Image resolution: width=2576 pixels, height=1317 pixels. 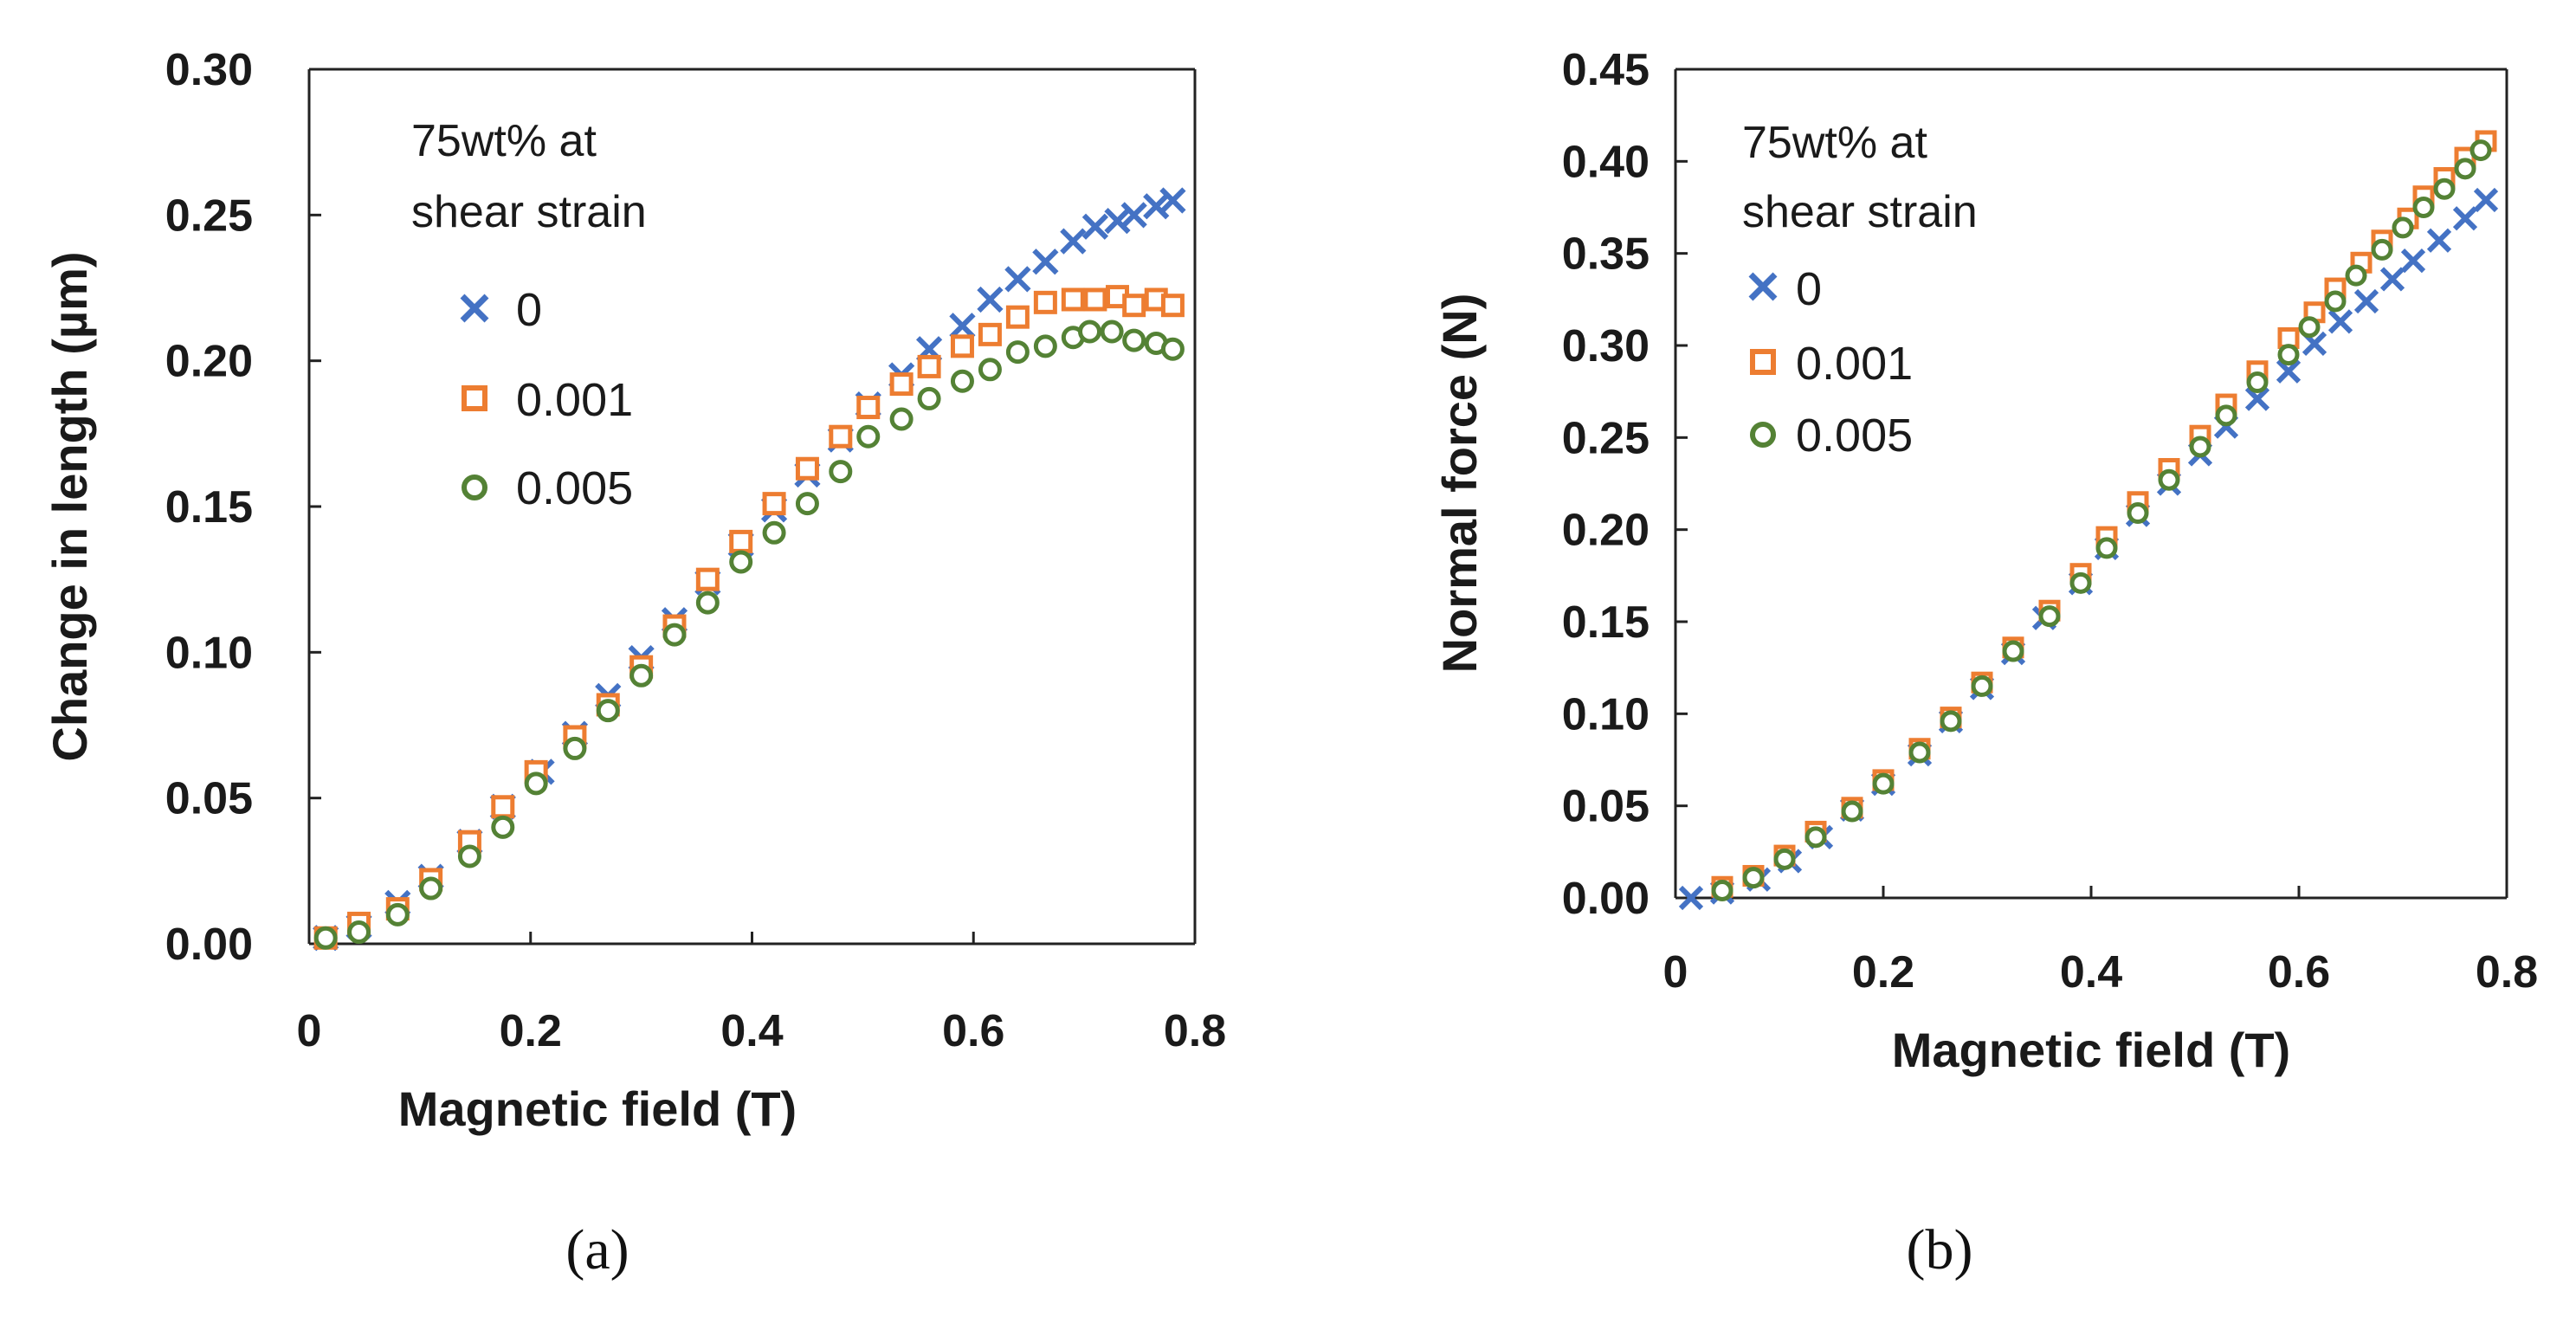 I want to click on chart-a-legend-label-2: 0.005, so click(x=574, y=488).